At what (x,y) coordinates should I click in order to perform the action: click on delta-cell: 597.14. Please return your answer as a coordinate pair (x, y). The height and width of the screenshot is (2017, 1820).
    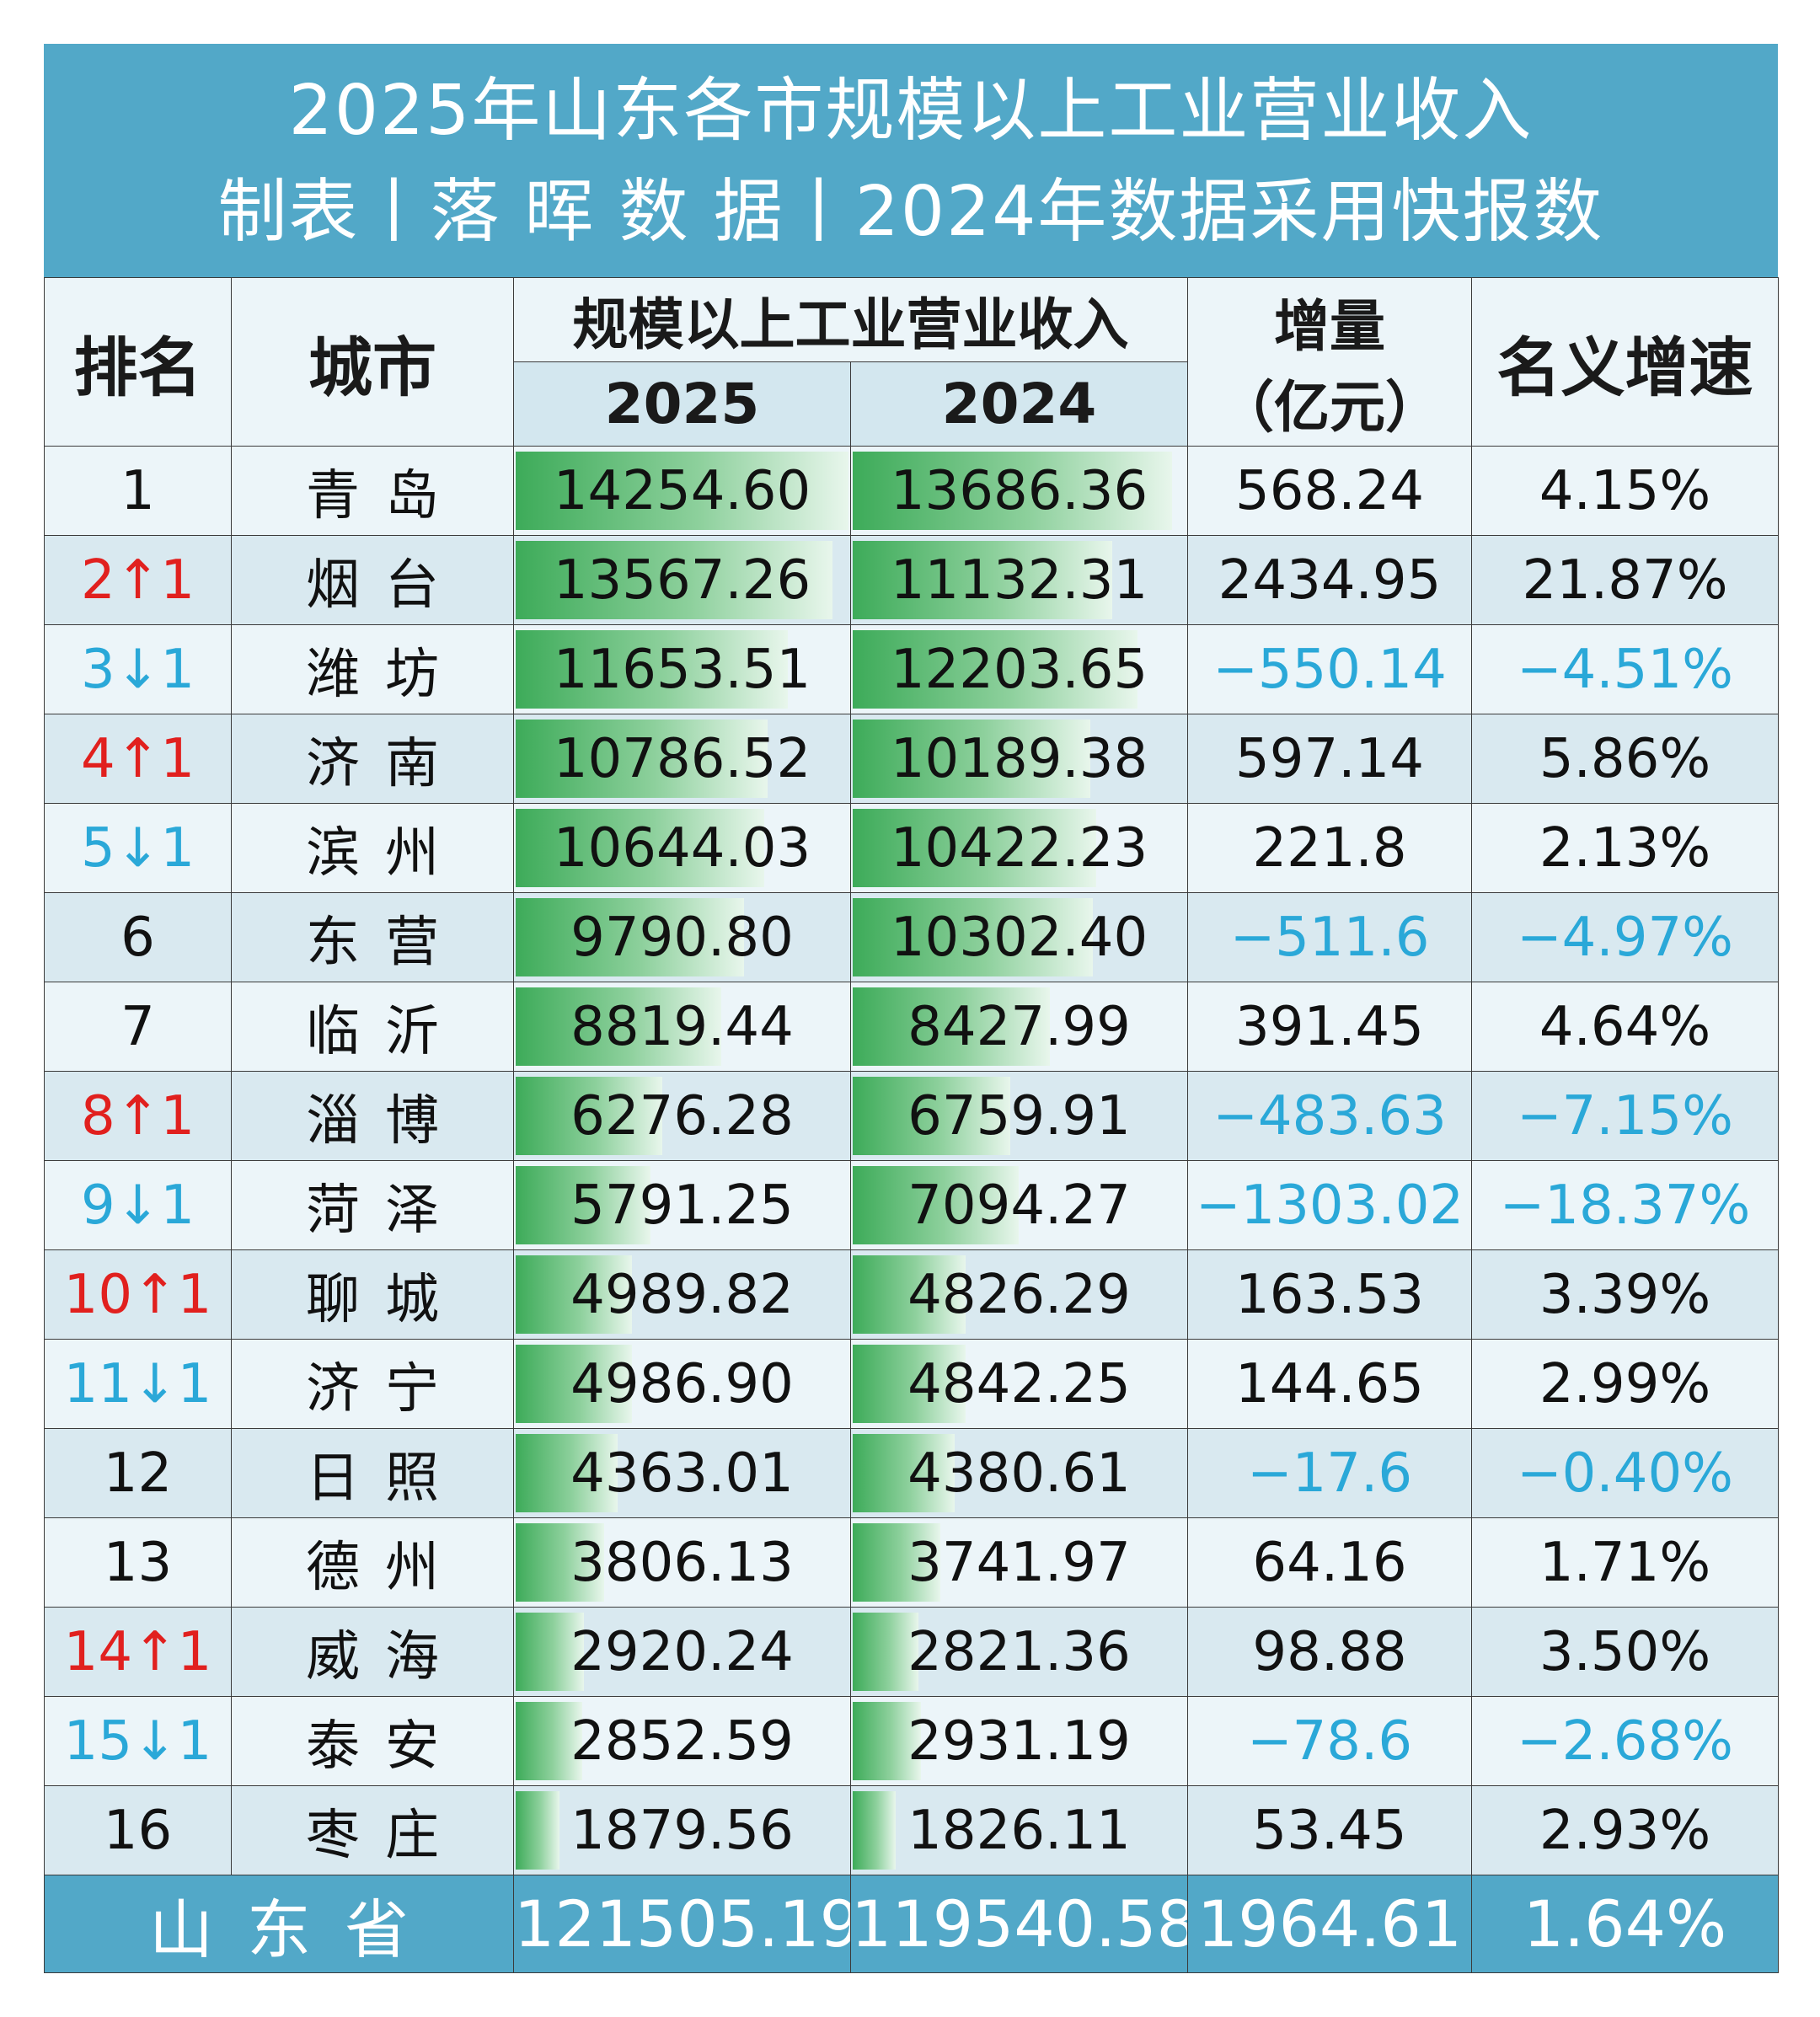
    Looking at the image, I should click on (1329, 759).